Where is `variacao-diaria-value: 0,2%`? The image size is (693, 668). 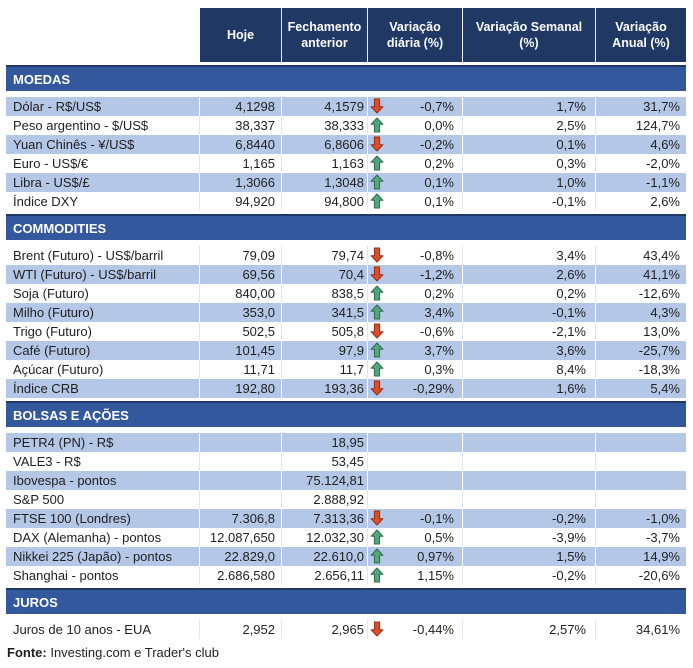
variacao-diaria-value: 0,2% is located at coordinates (439, 293).